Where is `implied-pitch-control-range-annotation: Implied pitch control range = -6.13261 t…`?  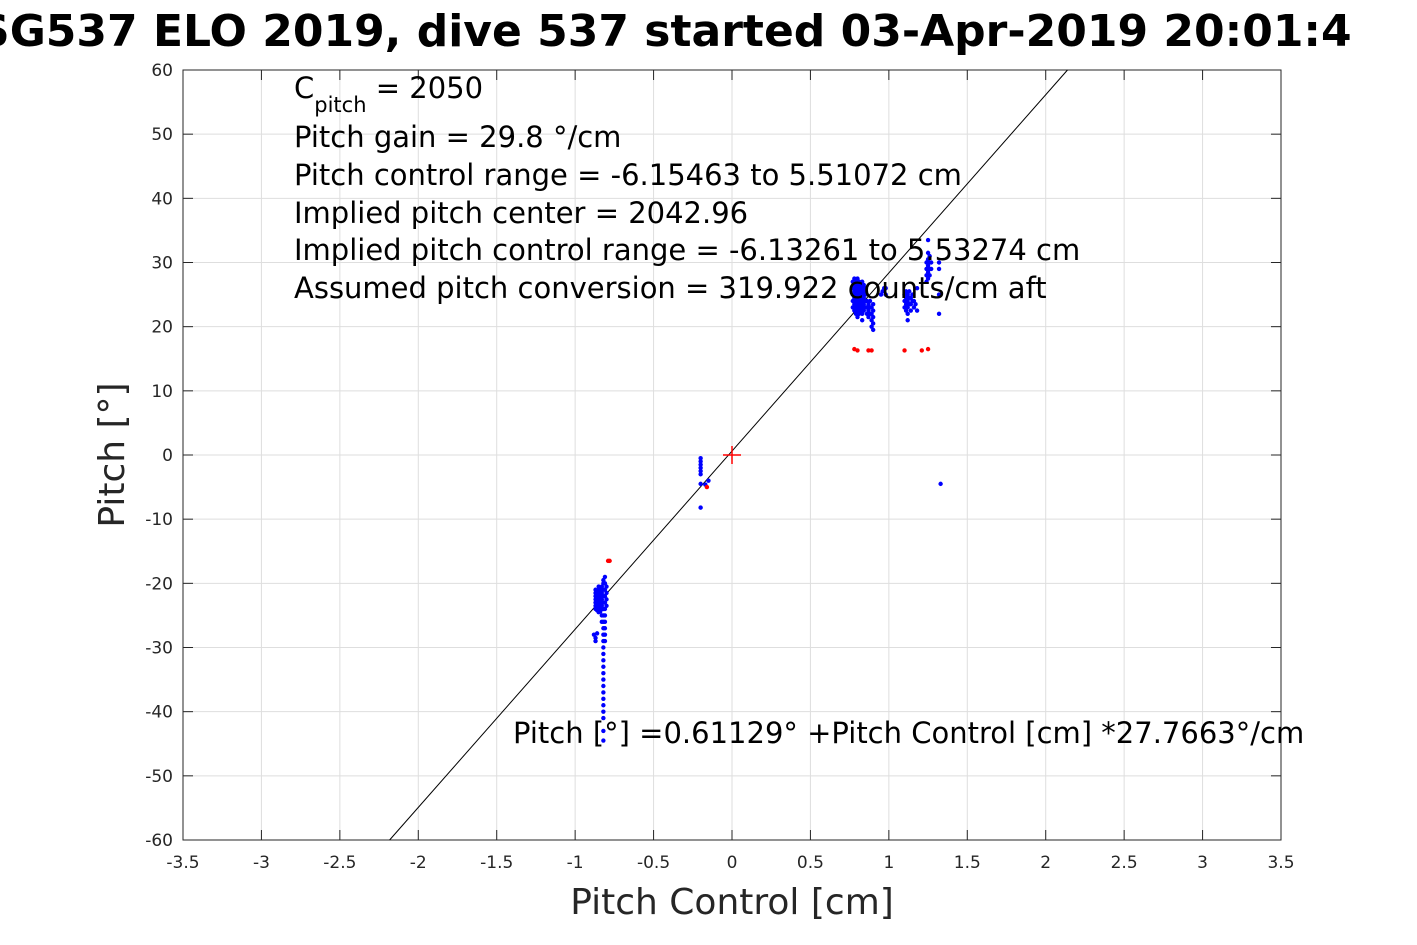
implied-pitch-control-range-annotation: Implied pitch control range = -6.13261 t… is located at coordinates (687, 250).